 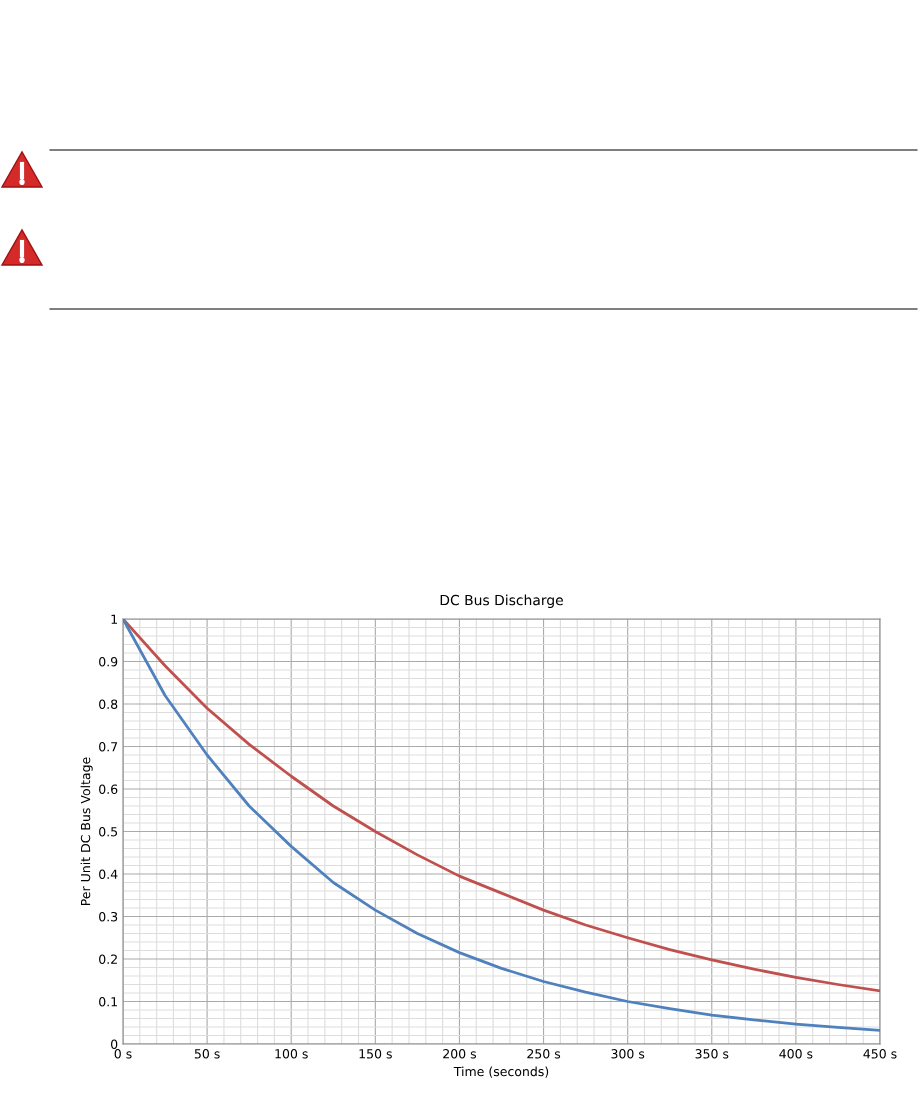 What do you see at coordinates (291, 1054) in the screenshot?
I see `x-tick-label: 100 s` at bounding box center [291, 1054].